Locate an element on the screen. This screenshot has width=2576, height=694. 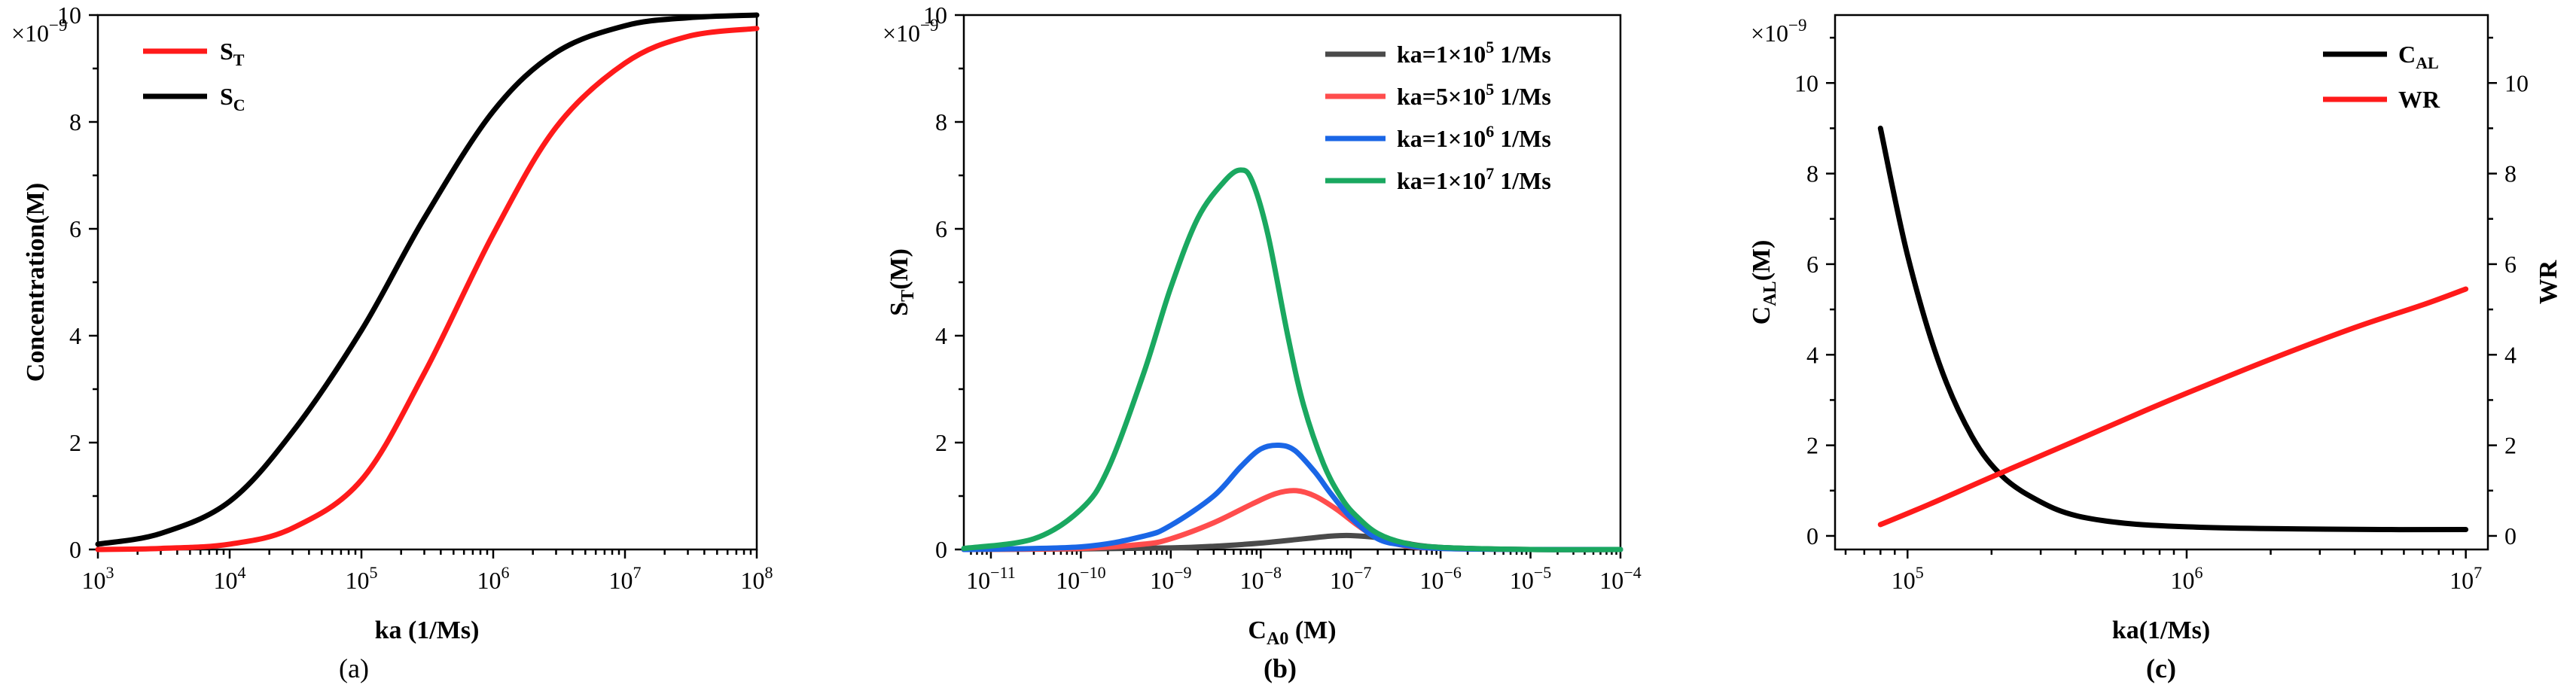
legend-label-ka-1e5: ka=1×105 1/Ms is located at coordinates (1474, 53).